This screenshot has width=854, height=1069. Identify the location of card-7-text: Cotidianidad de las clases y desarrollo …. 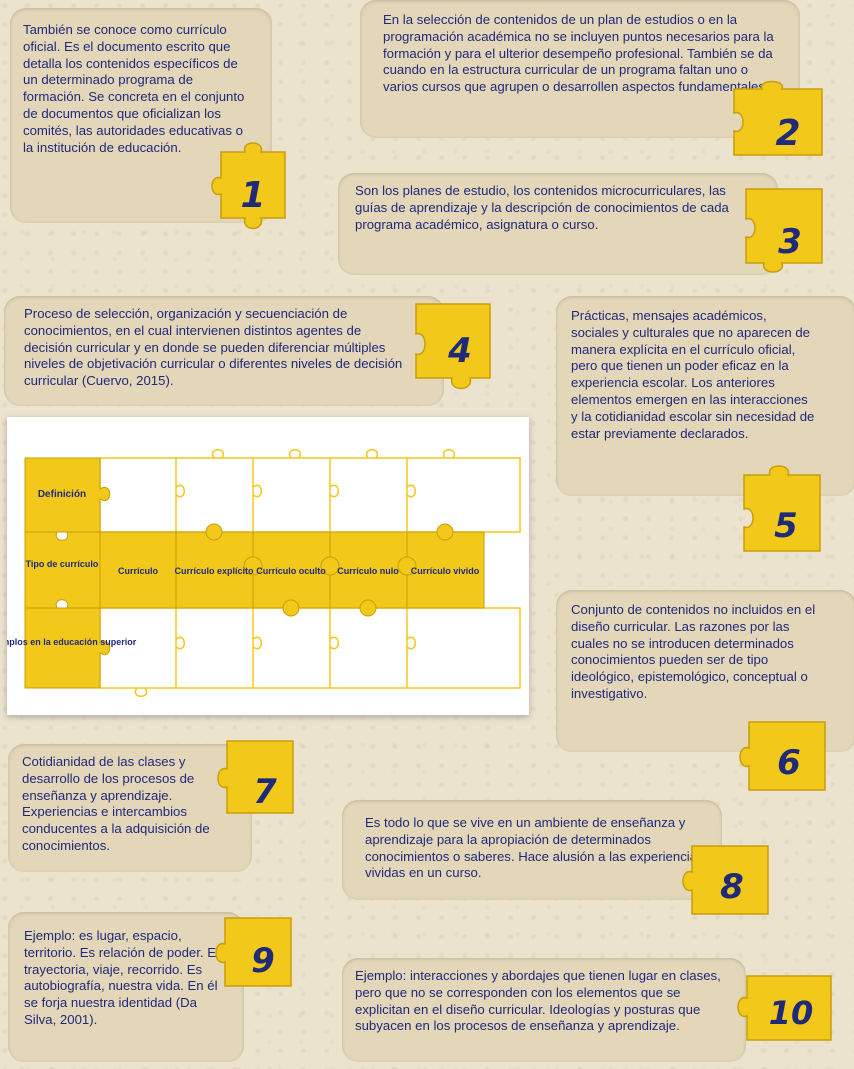
(116, 803).